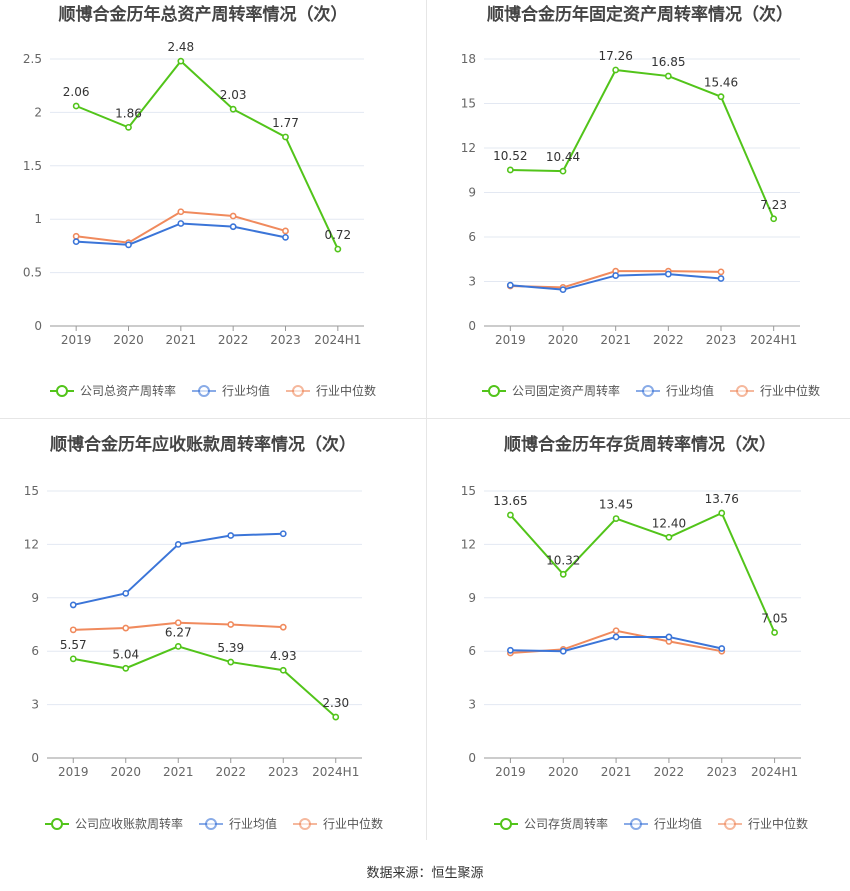 The height and width of the screenshot is (891, 850). What do you see at coordinates (510, 501) in the screenshot?
I see `data-label: 13.65` at bounding box center [510, 501].